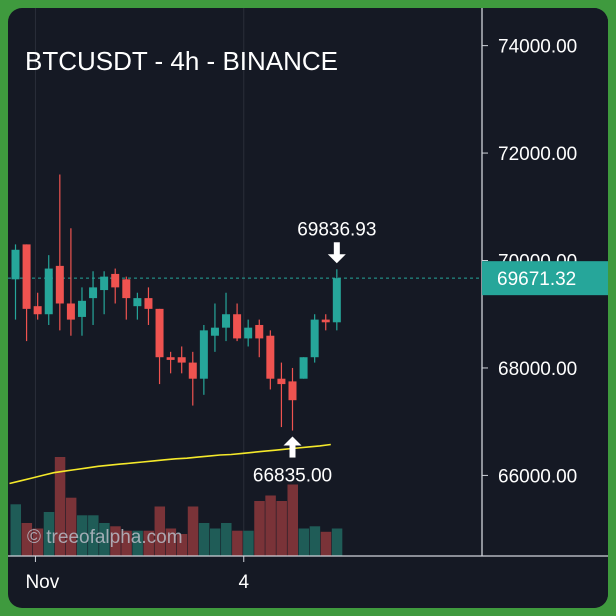  I want to click on arrow-up-icon, so click(292, 441).